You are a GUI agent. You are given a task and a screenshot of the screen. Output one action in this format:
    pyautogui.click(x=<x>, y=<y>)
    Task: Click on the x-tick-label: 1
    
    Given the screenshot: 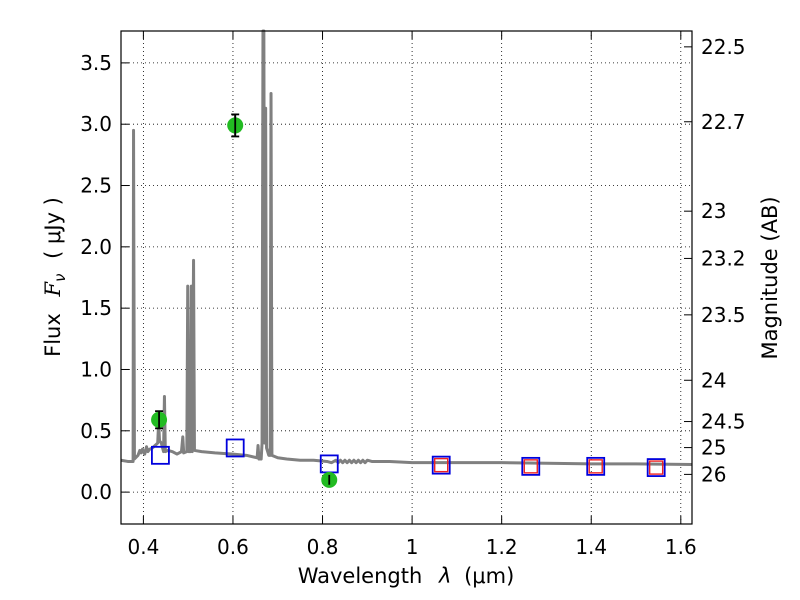 What is the action you would take?
    pyautogui.click(x=412, y=547)
    